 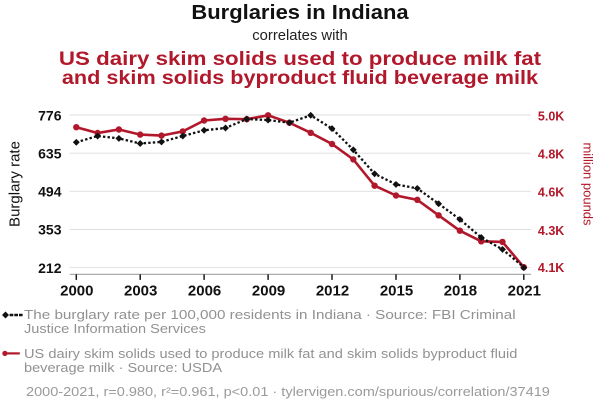 What do you see at coordinates (50, 268) in the screenshot?
I see `svg-text: 212` at bounding box center [50, 268].